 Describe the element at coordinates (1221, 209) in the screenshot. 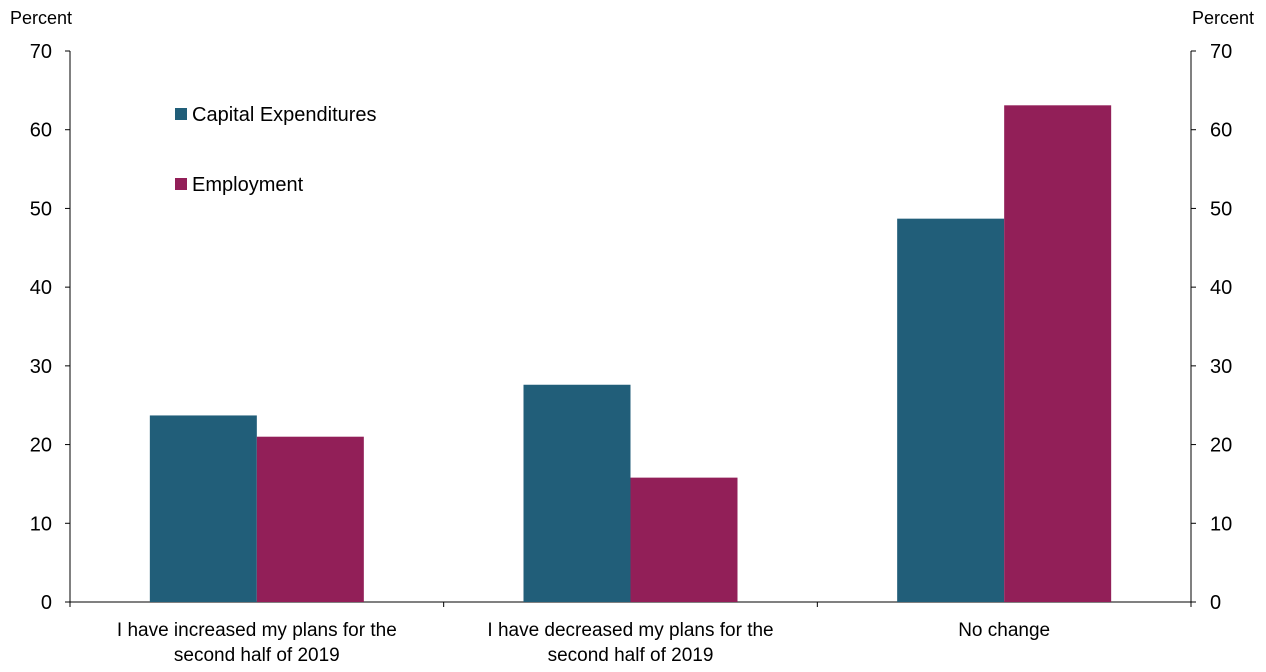

I see `right-y-tick-label: 50` at that location.